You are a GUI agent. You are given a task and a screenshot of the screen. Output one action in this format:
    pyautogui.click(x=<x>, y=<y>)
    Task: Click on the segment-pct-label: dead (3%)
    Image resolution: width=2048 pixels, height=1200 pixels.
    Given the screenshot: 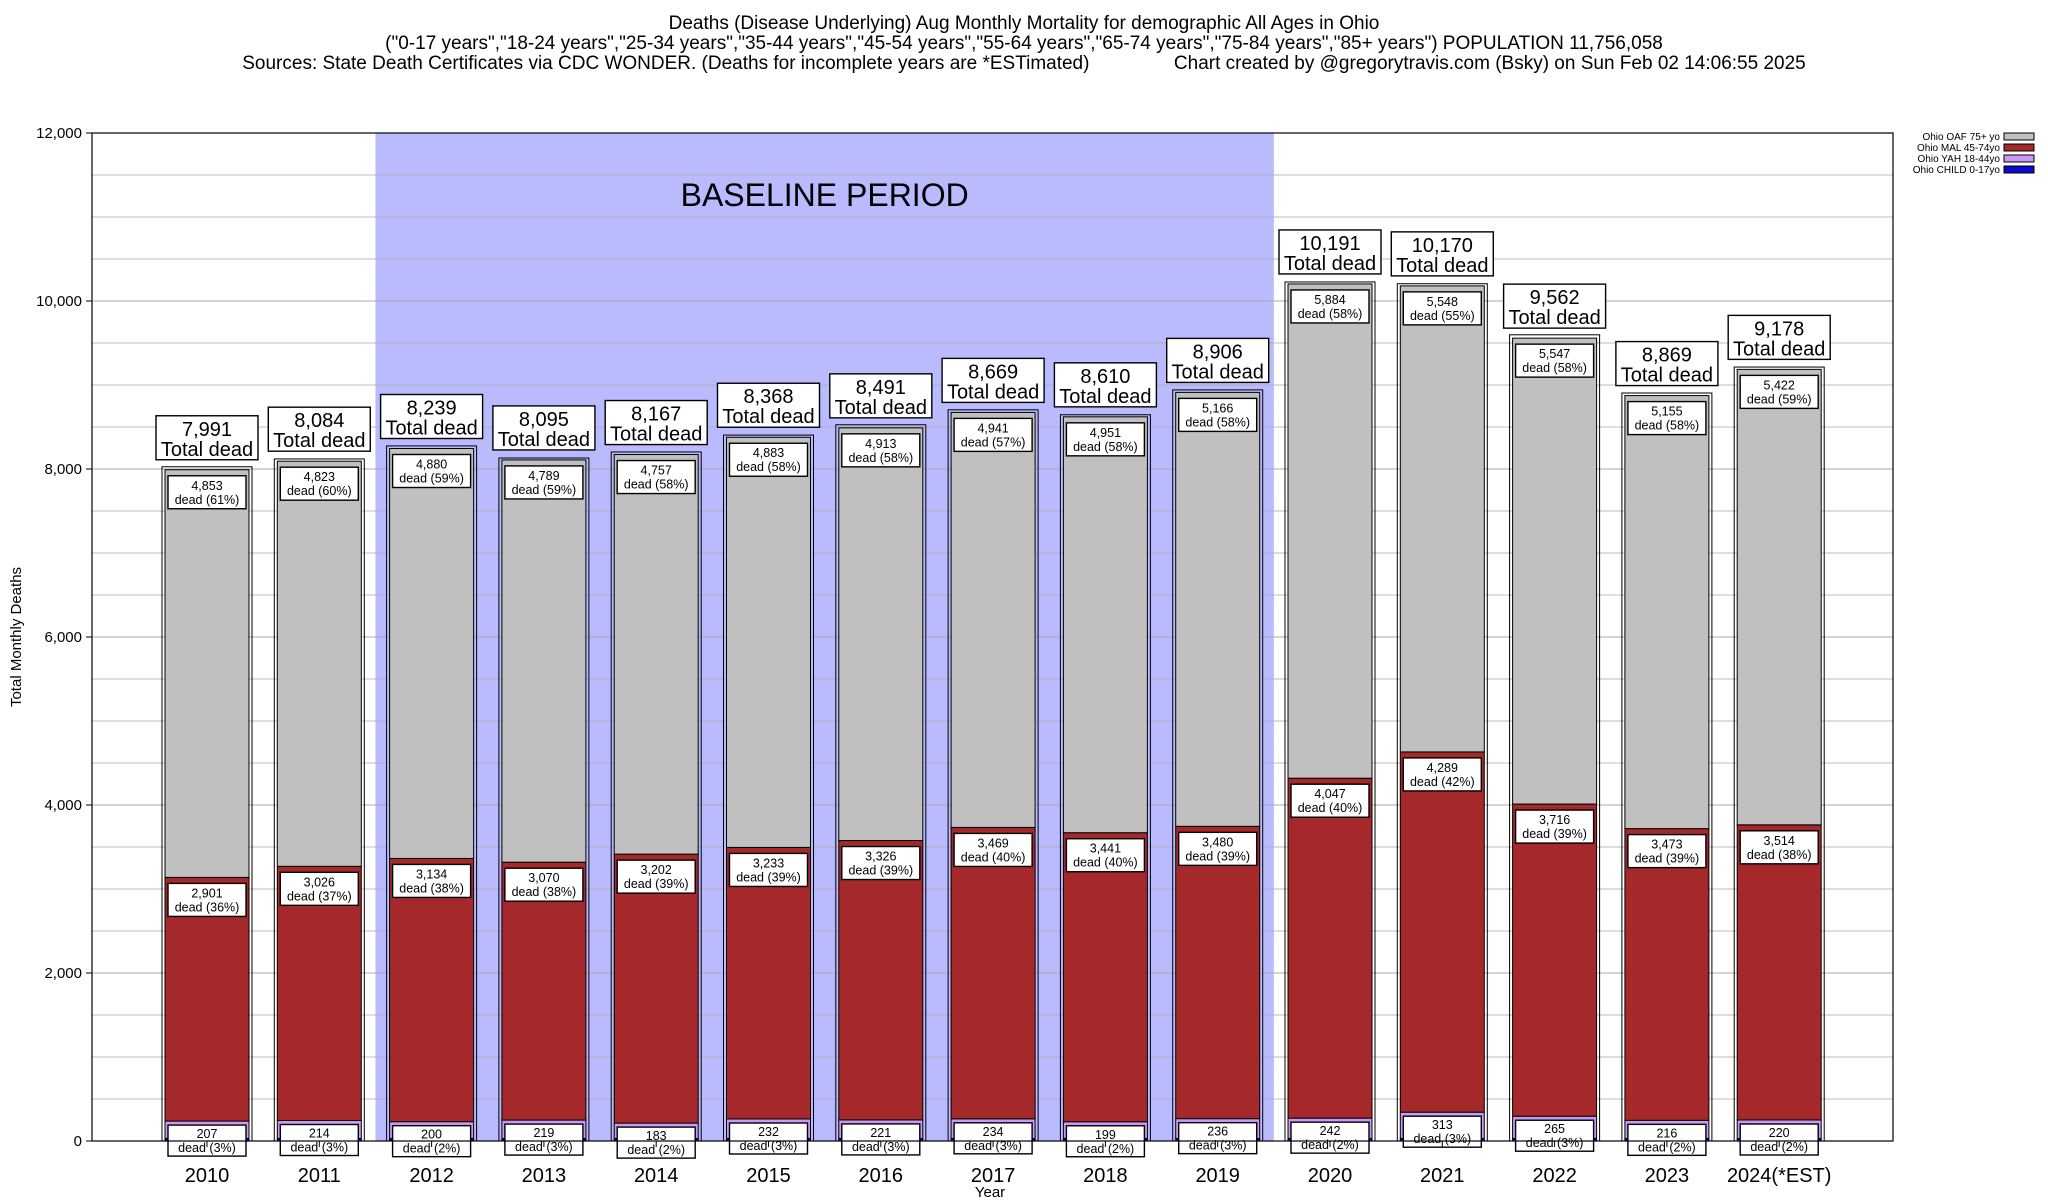 What is the action you would take?
    pyautogui.click(x=207, y=1148)
    